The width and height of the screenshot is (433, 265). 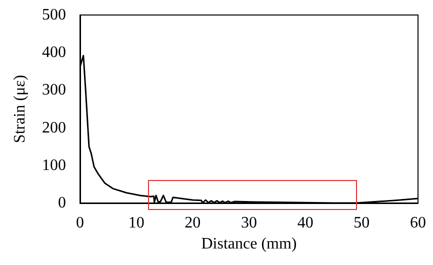 I want to click on y-tick-label: 0, so click(x=62, y=203).